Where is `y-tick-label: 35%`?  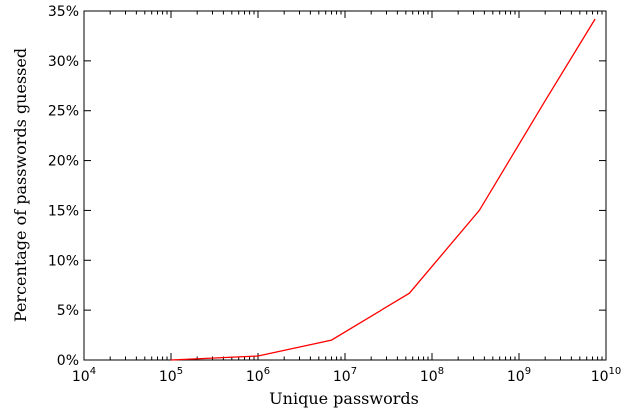 y-tick-label: 35% is located at coordinates (63, 12).